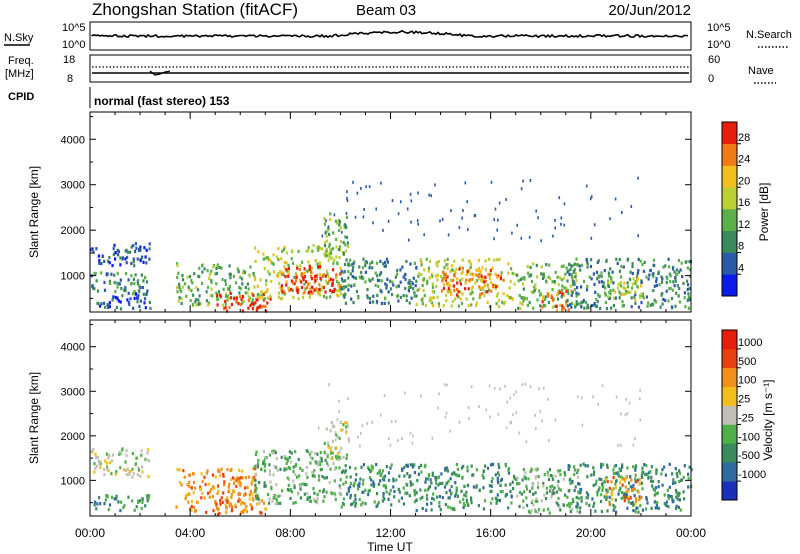 The width and height of the screenshot is (800, 554). What do you see at coordinates (190, 533) in the screenshot?
I see `x-tick-label: 04:00` at bounding box center [190, 533].